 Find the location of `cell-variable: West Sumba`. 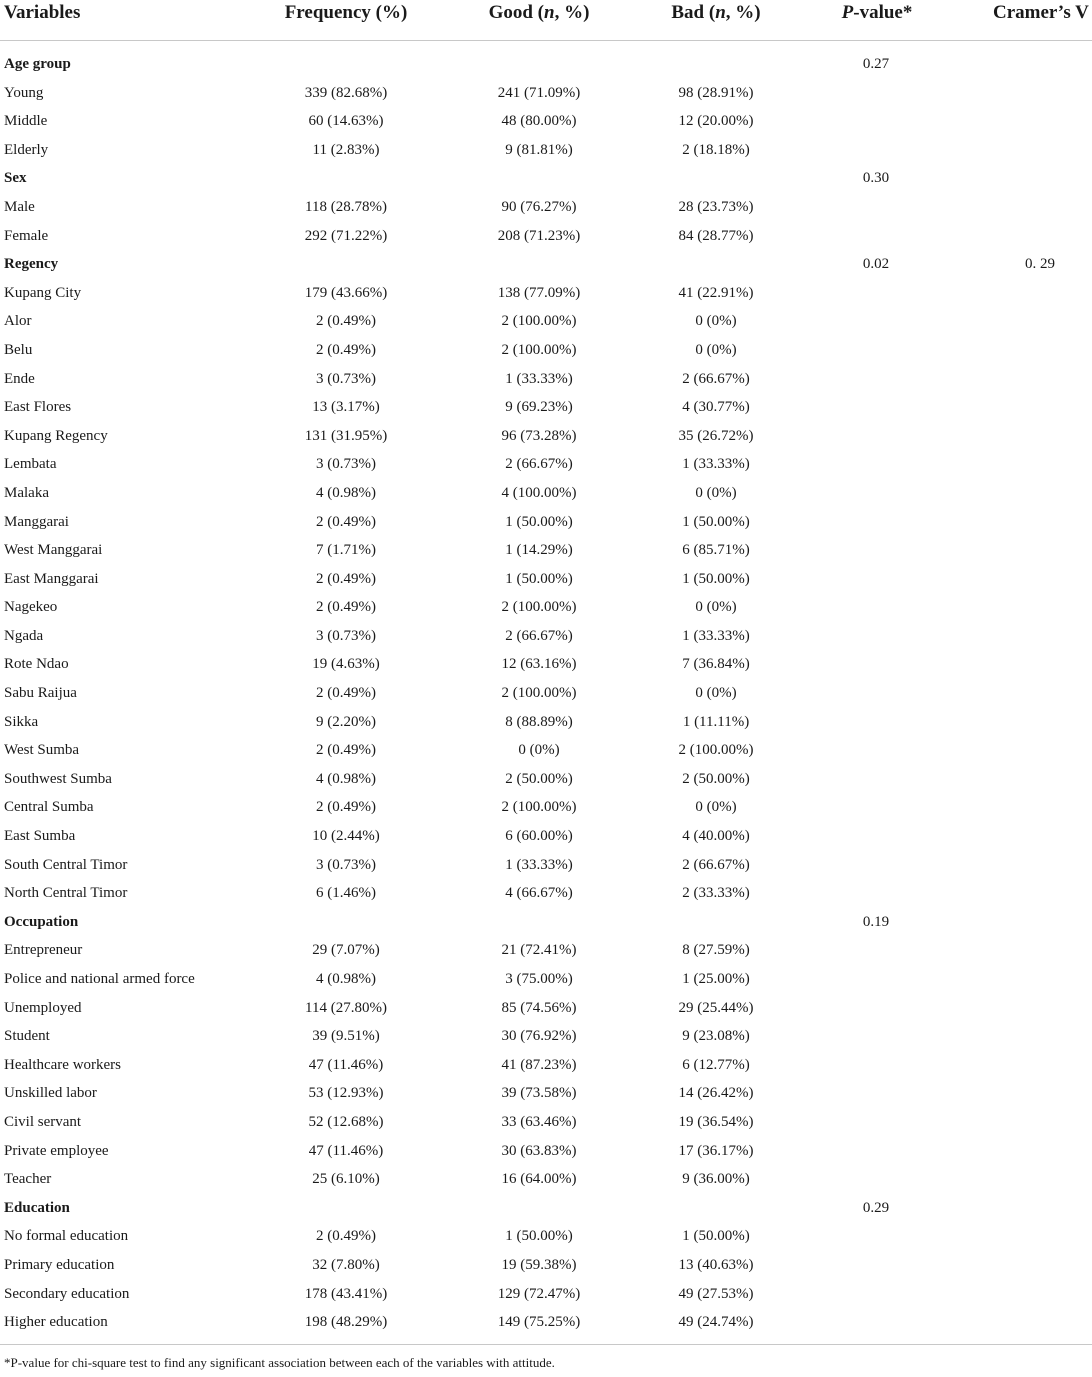

cell-variable: West Sumba is located at coordinates (42, 750).